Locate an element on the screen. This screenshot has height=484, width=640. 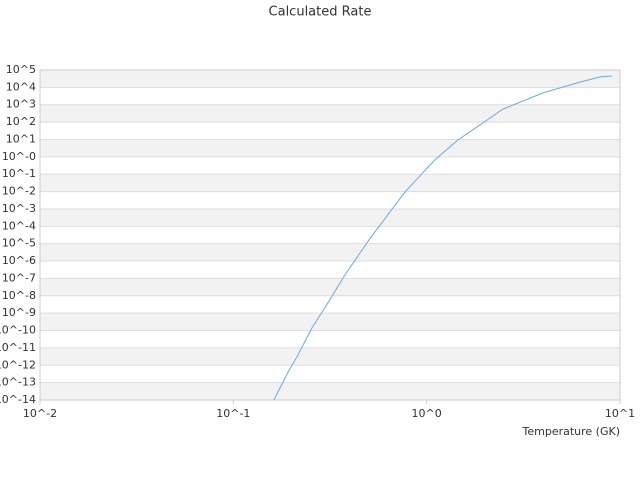
y-tick-label: 10^1 is located at coordinates (21, 138).